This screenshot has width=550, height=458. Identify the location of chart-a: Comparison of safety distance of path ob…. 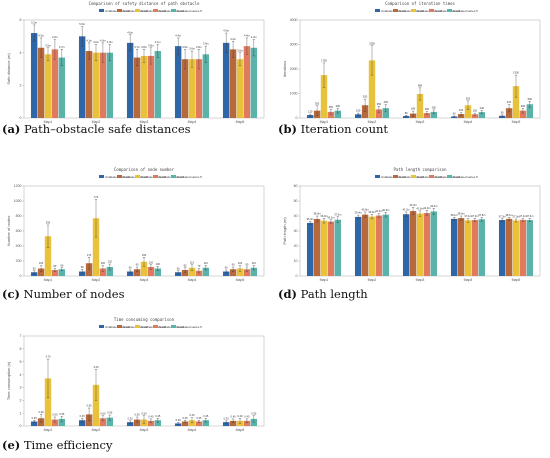
(135, 62).